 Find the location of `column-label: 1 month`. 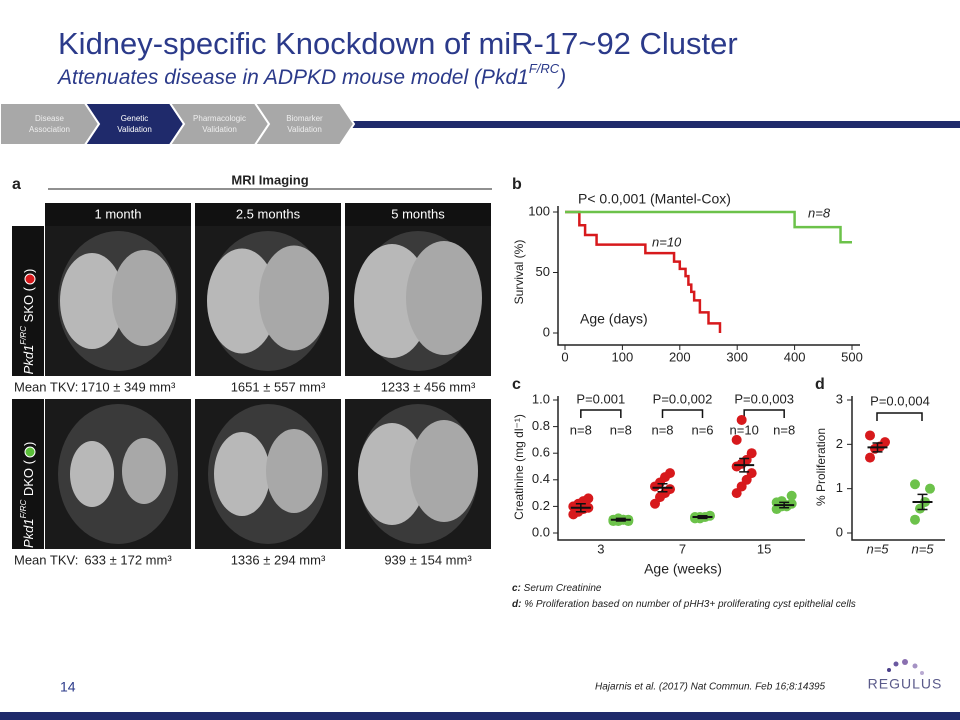

column-label: 1 month is located at coordinates (118, 213).